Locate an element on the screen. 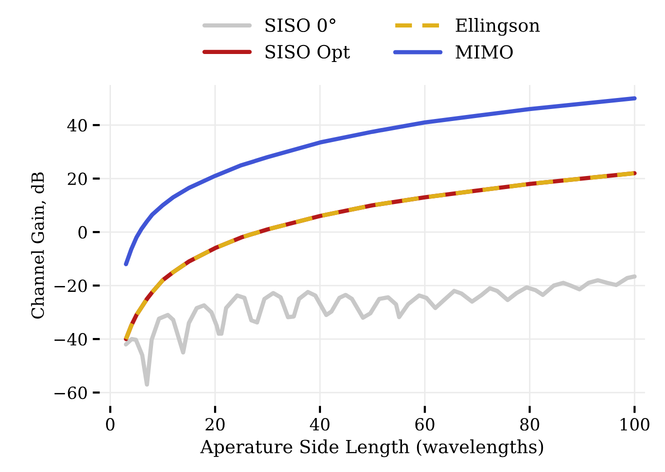 Image resolution: width=665 pixels, height=472 pixels. y-tick-label: −60 is located at coordinates (70, 393).